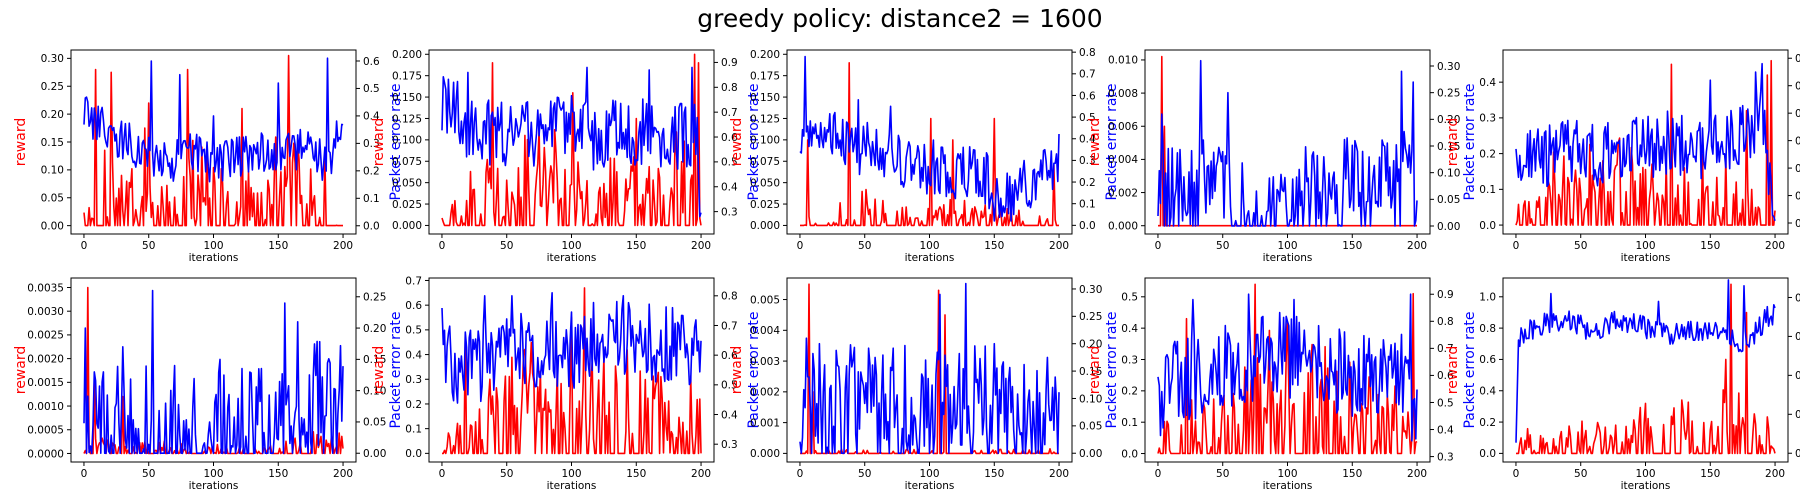 The image size is (1800, 504). I want to click on y2-tick-label: 0.8, so click(729, 88).